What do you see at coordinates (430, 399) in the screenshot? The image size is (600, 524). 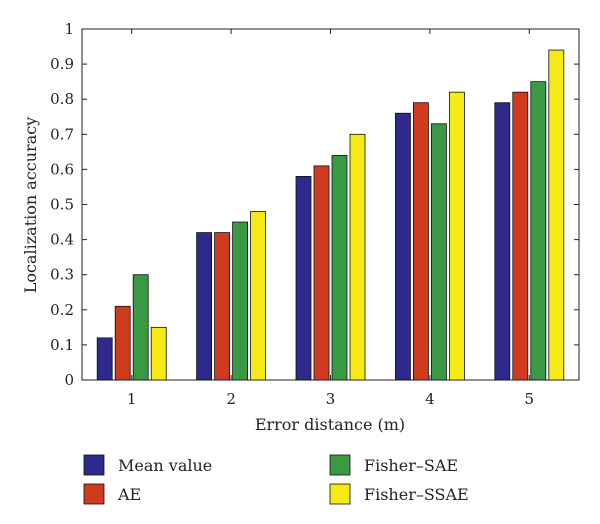 I see `x-tick-label: 4` at bounding box center [430, 399].